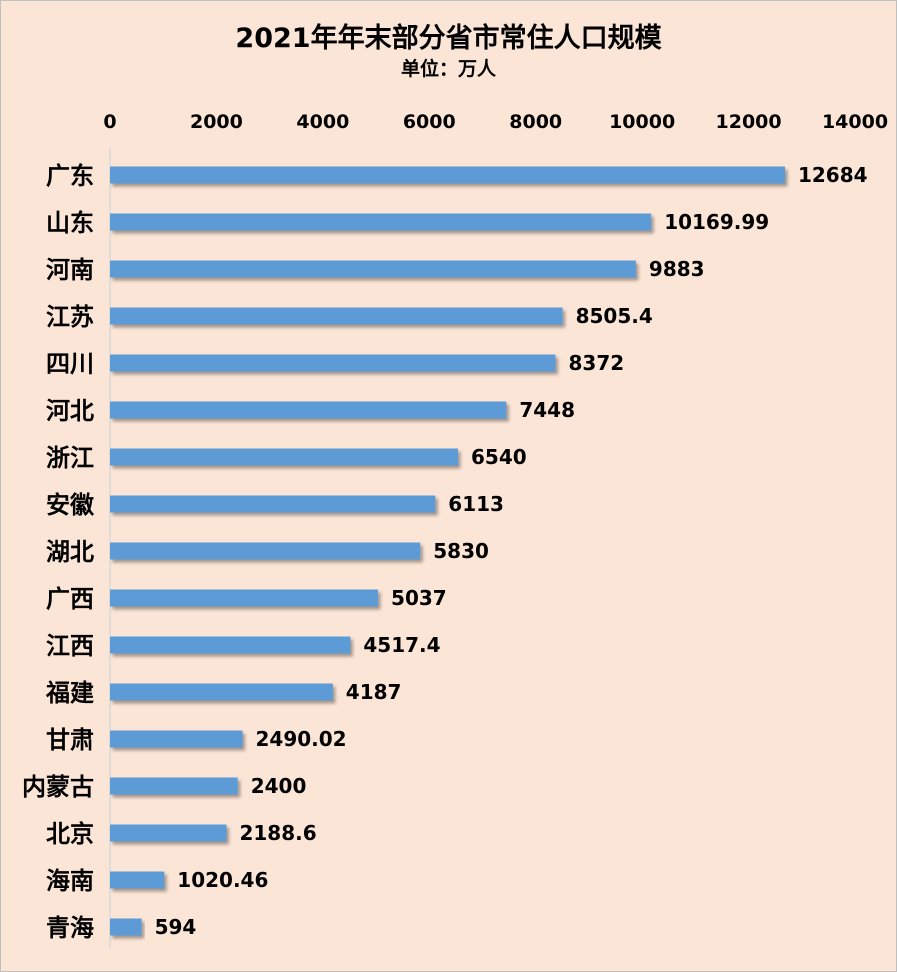 This screenshot has height=972, width=897. I want to click on x-tick-label: 0, so click(109, 122).